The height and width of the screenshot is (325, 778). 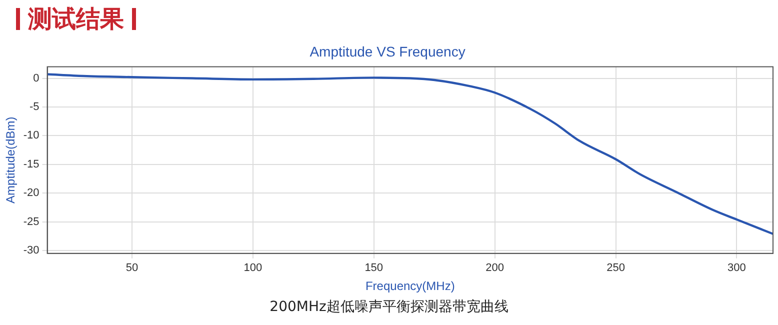 I want to click on y-axis-title: Amptitude(dBm), so click(x=11, y=160).